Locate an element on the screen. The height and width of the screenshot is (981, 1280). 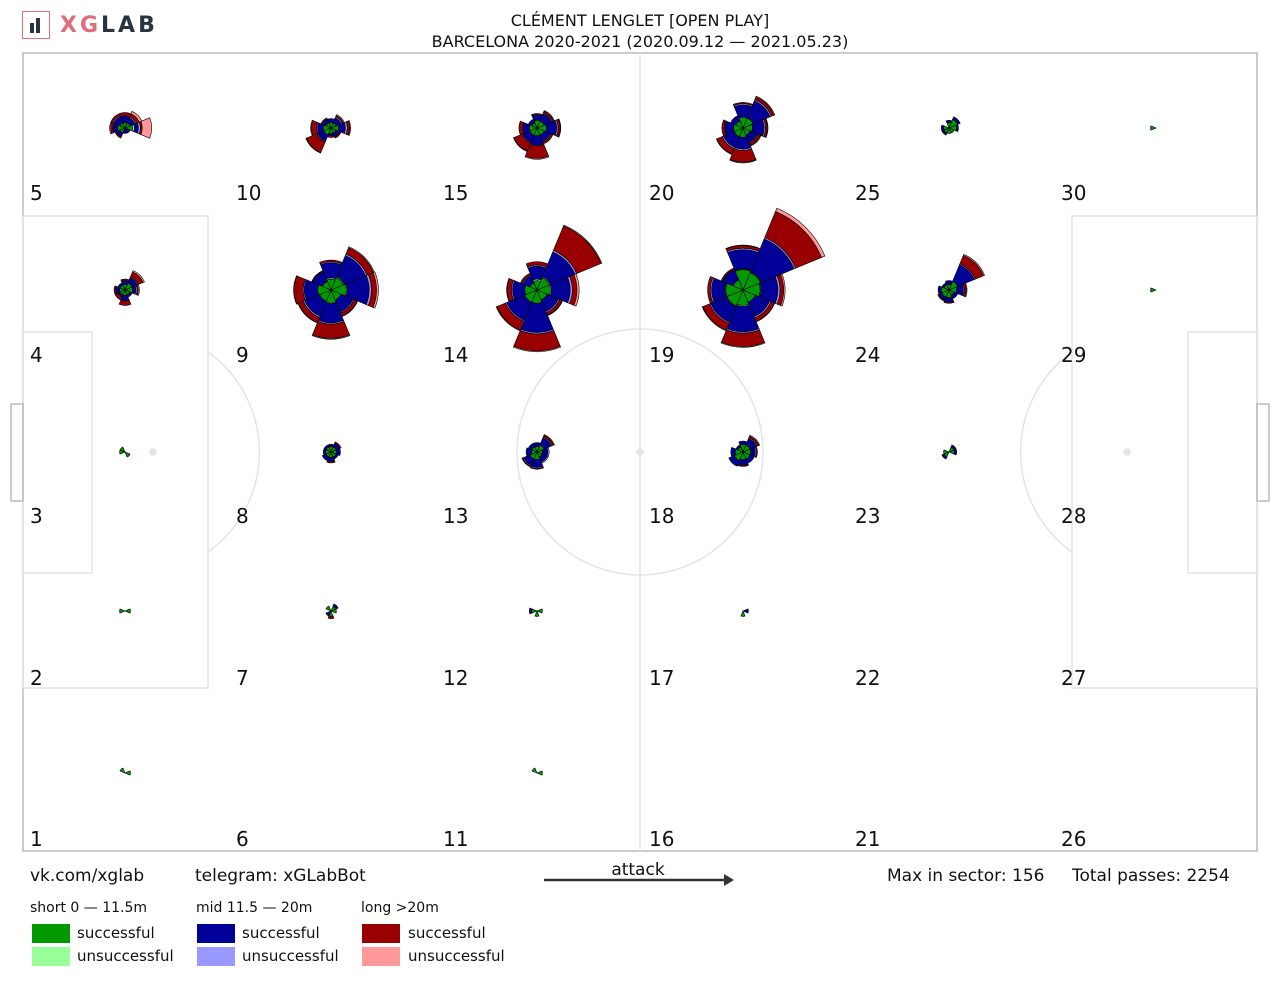
zone-label-6: 6 is located at coordinates (242, 839).